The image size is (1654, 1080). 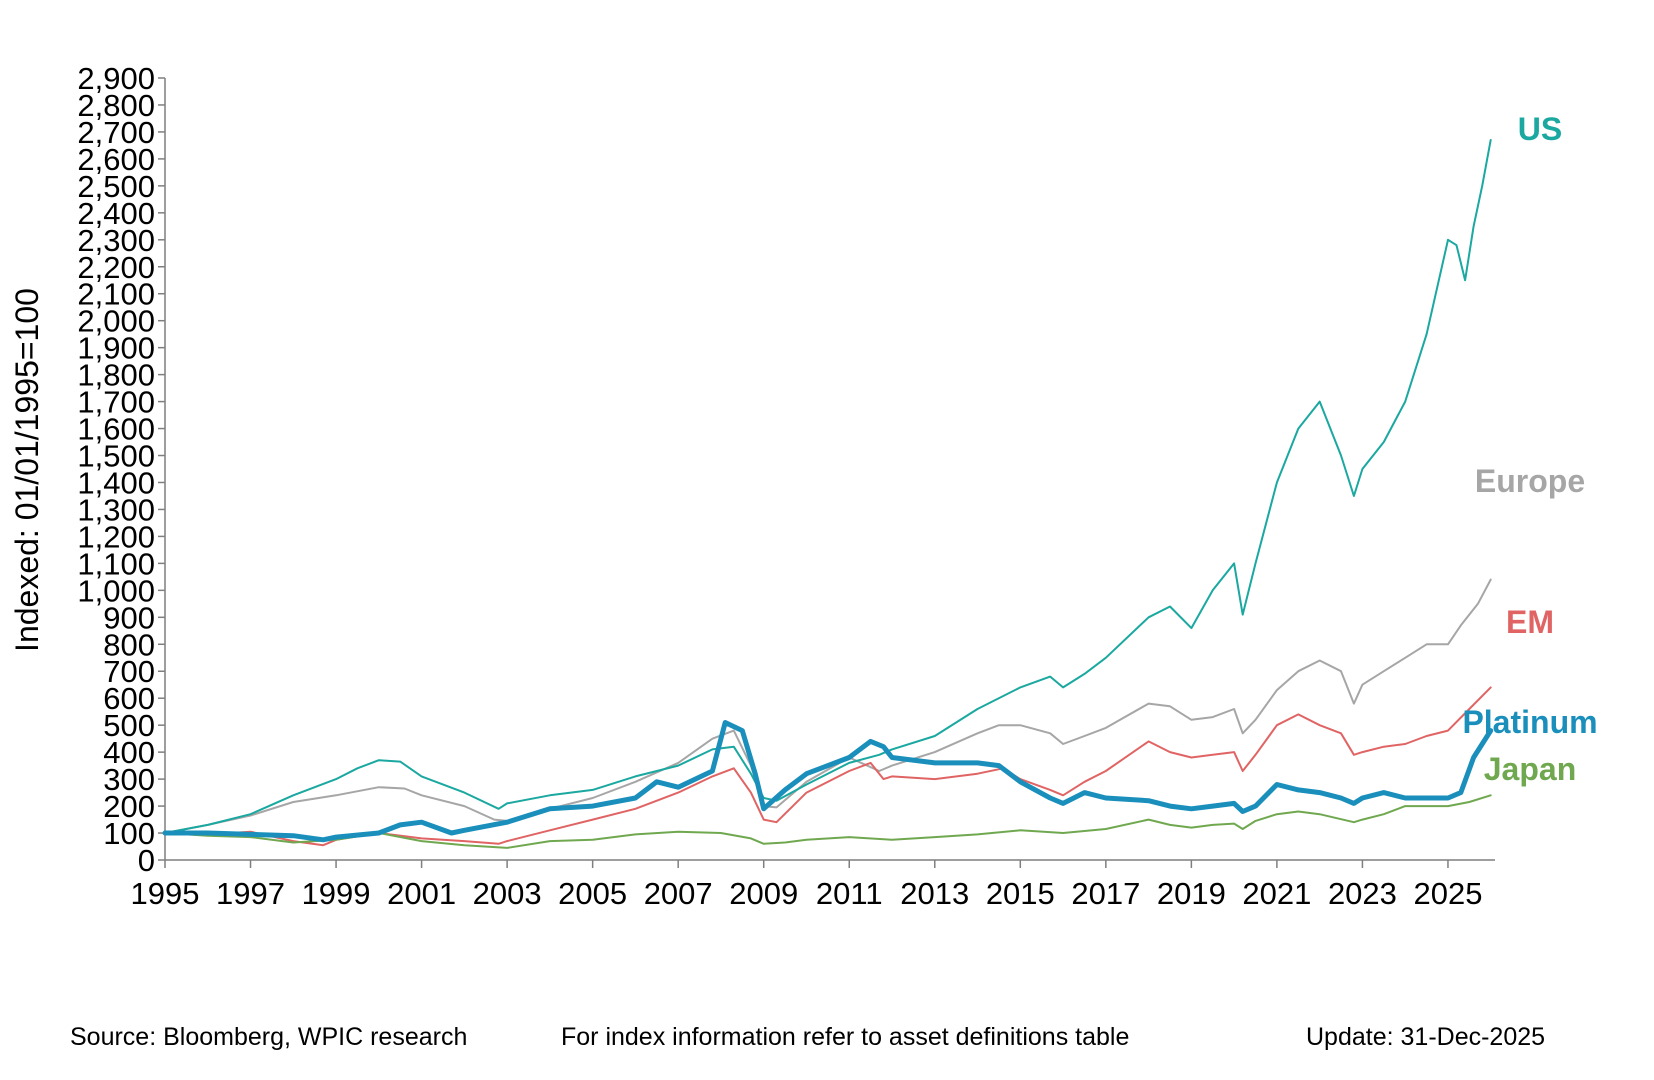 I want to click on y-tick-label: 2,100, so click(x=116, y=294).